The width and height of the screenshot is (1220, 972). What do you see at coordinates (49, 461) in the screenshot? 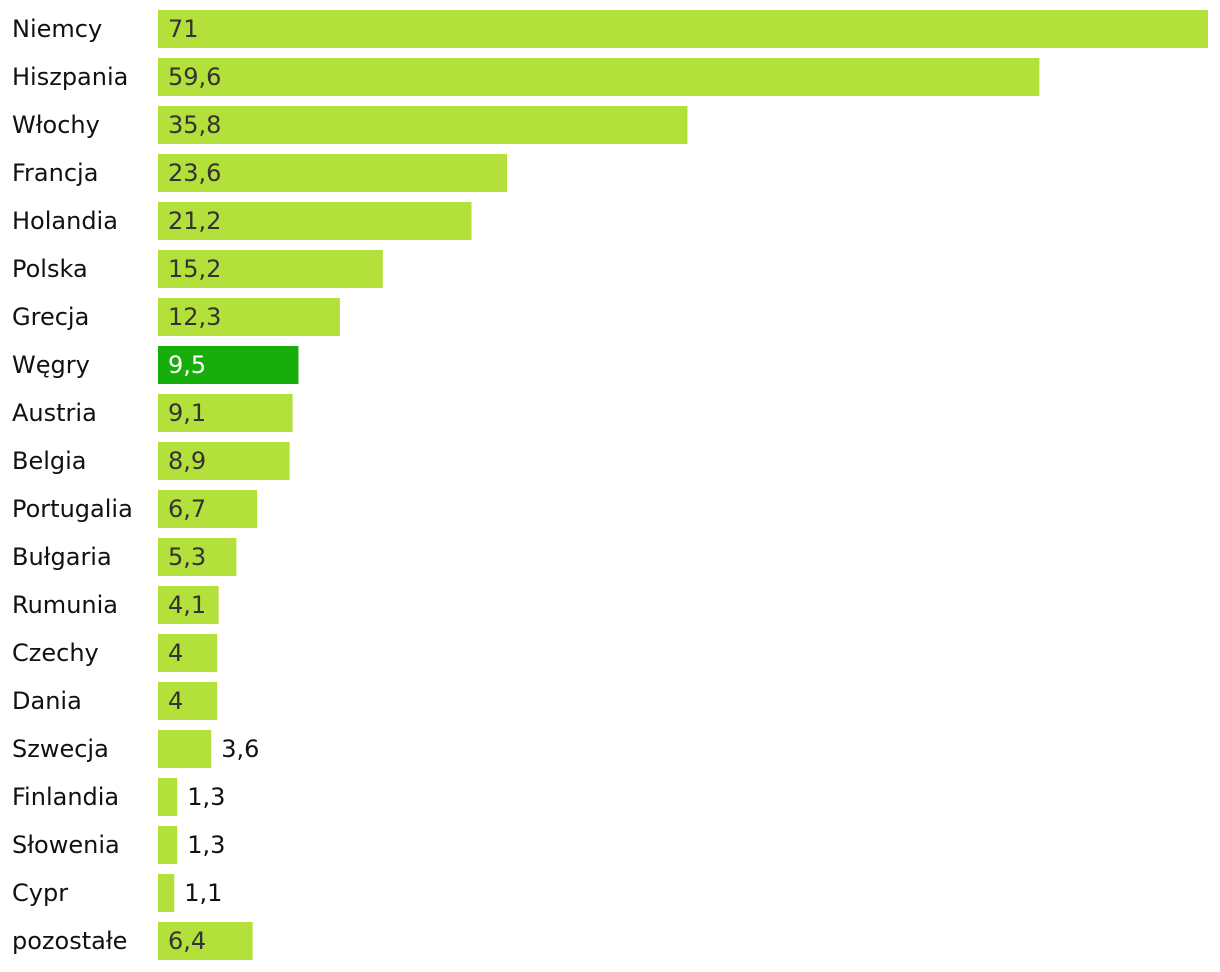
I see `category-label: Belgia` at bounding box center [49, 461].